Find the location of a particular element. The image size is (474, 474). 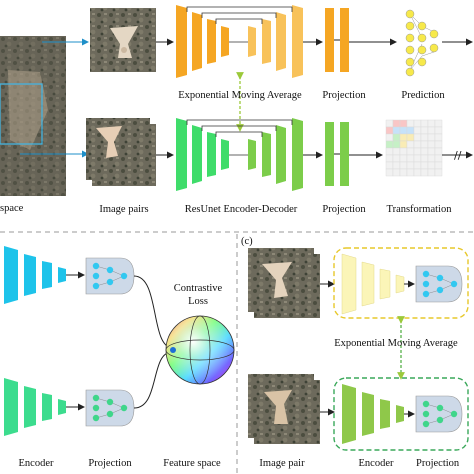

panel-c-projection-top is located at coordinates (439, 284).